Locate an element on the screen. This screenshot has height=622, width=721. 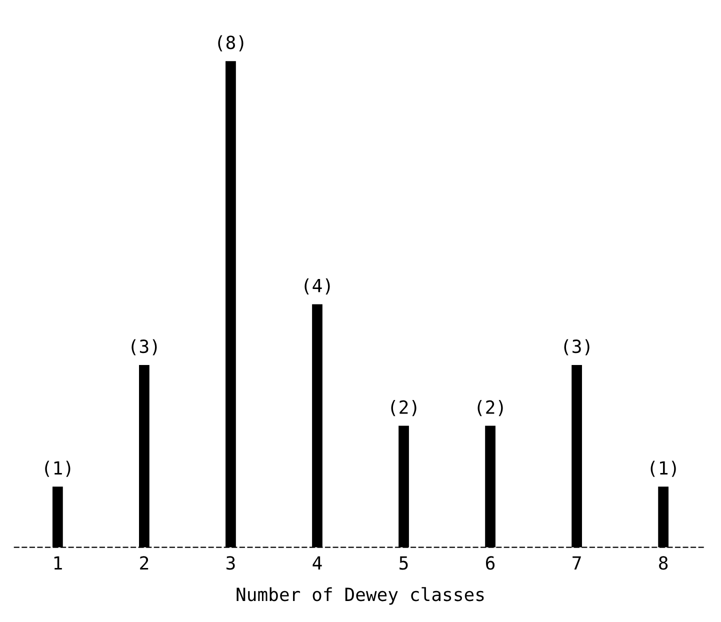
data-label: (8) is located at coordinates (231, 43).